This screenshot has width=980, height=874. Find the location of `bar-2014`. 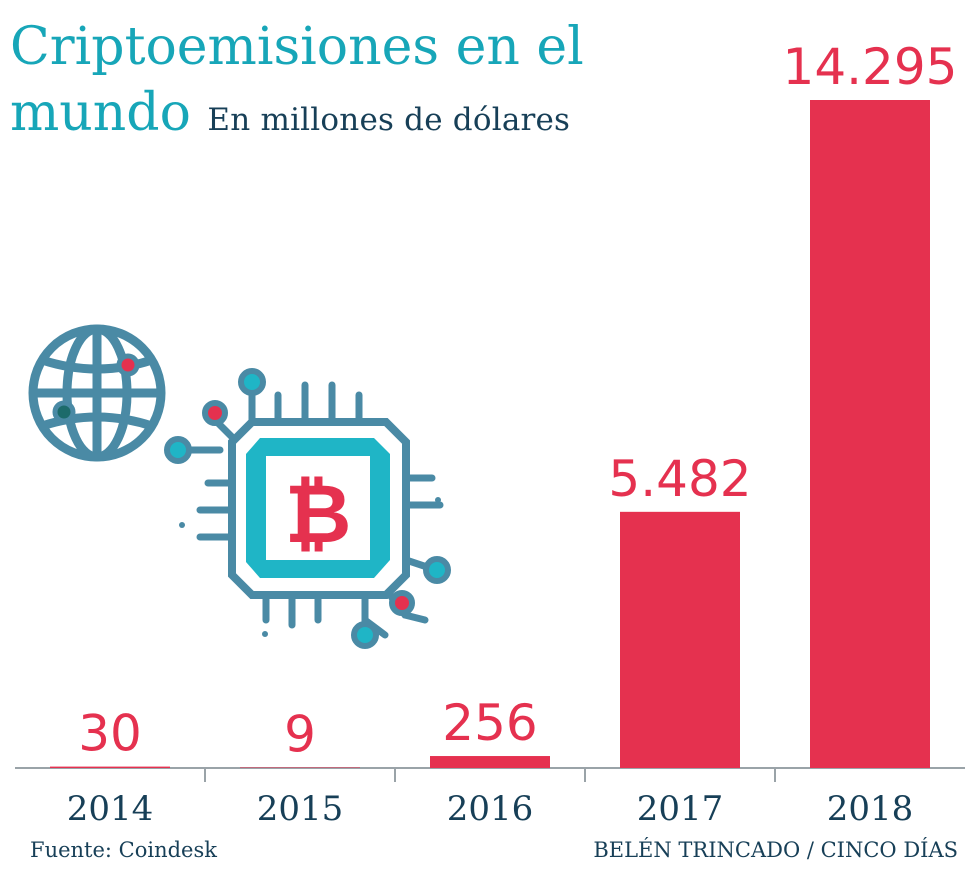

bar-2014 is located at coordinates (110, 767).